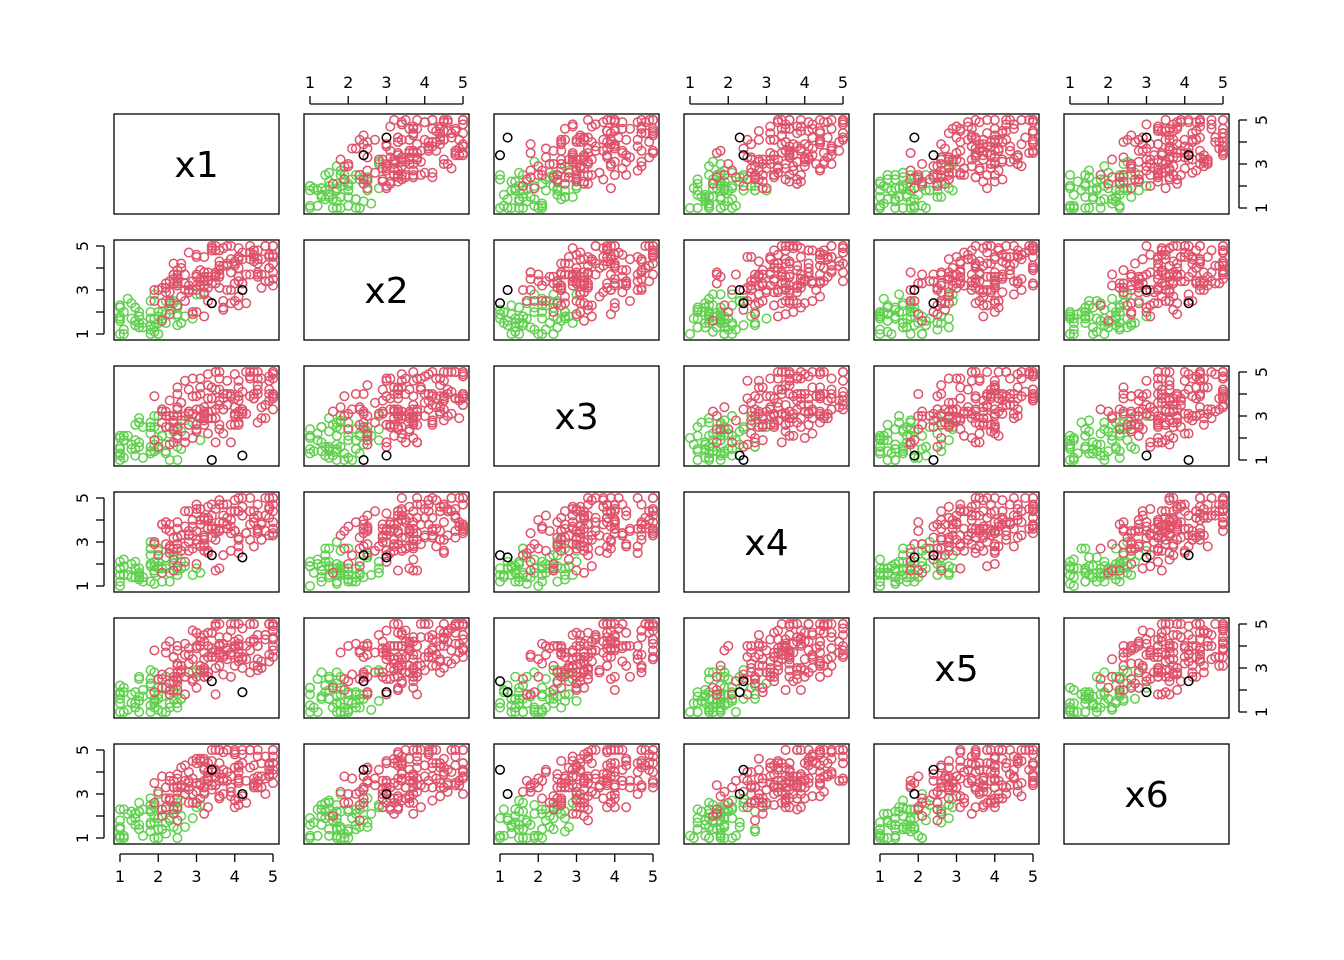  What do you see at coordinates (386, 291) in the screenshot?
I see `variable-label: x2` at bounding box center [386, 291].